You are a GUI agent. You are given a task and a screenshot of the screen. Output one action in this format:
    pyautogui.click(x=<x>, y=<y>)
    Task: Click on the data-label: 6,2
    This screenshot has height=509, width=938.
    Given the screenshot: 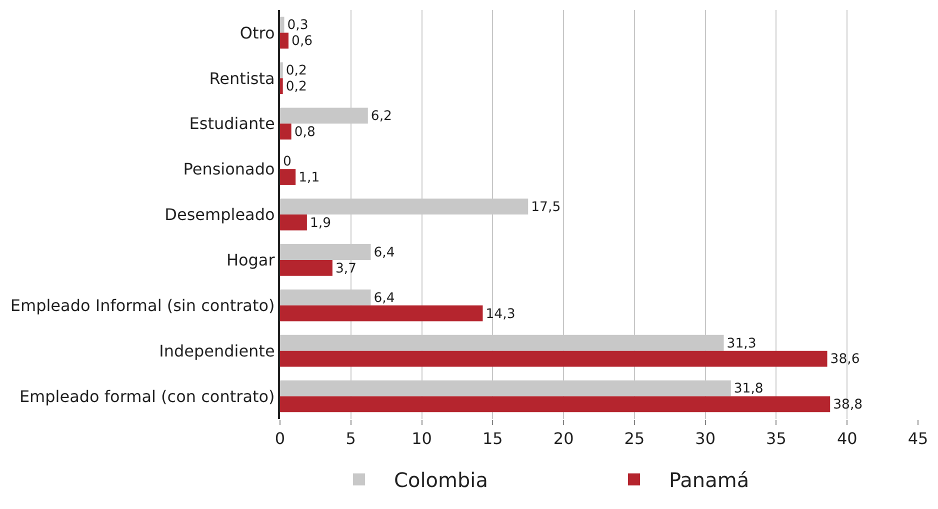 What is the action you would take?
    pyautogui.click(x=381, y=116)
    